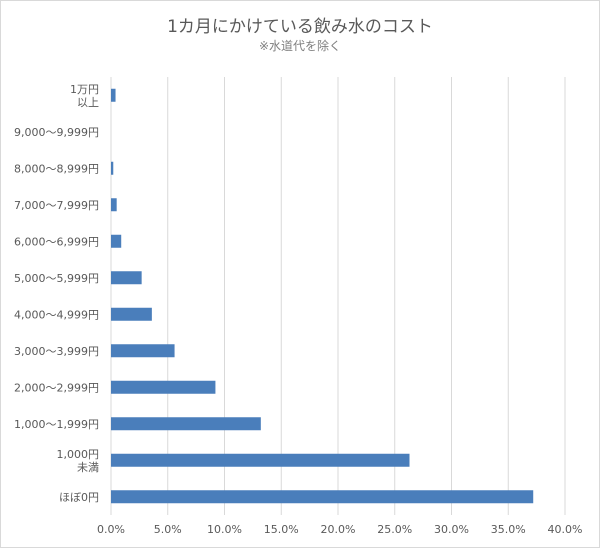 The width and height of the screenshot is (600, 548). What do you see at coordinates (394, 529) in the screenshot?
I see `x-tick-label: 25.0%` at bounding box center [394, 529].